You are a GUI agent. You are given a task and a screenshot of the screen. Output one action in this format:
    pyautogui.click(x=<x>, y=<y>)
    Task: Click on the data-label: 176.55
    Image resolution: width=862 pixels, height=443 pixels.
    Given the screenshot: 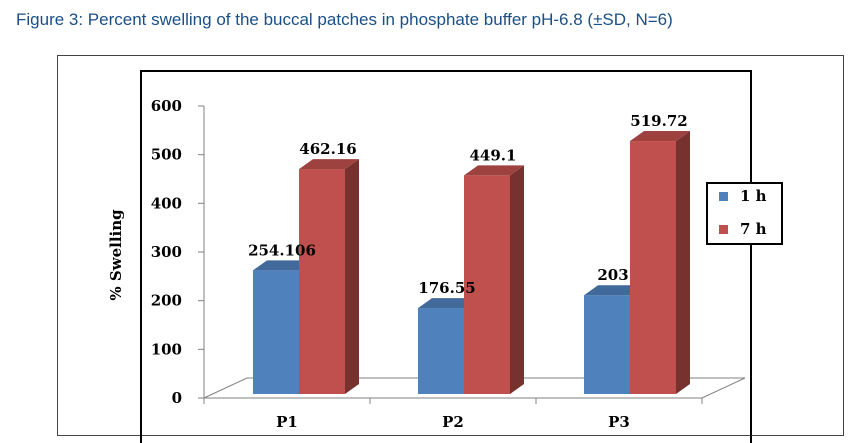 What is the action you would take?
    pyautogui.click(x=446, y=288)
    